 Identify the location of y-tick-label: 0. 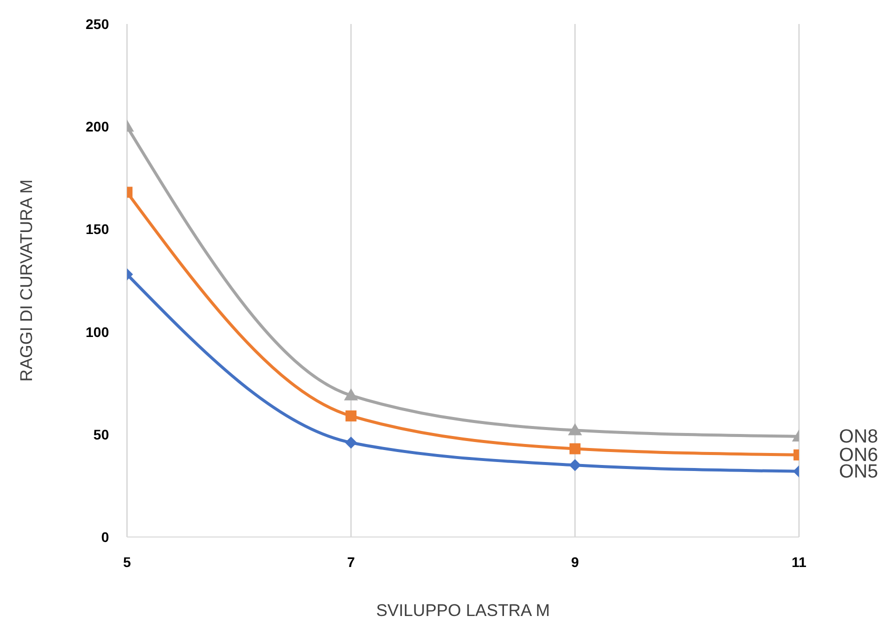
(105, 536).